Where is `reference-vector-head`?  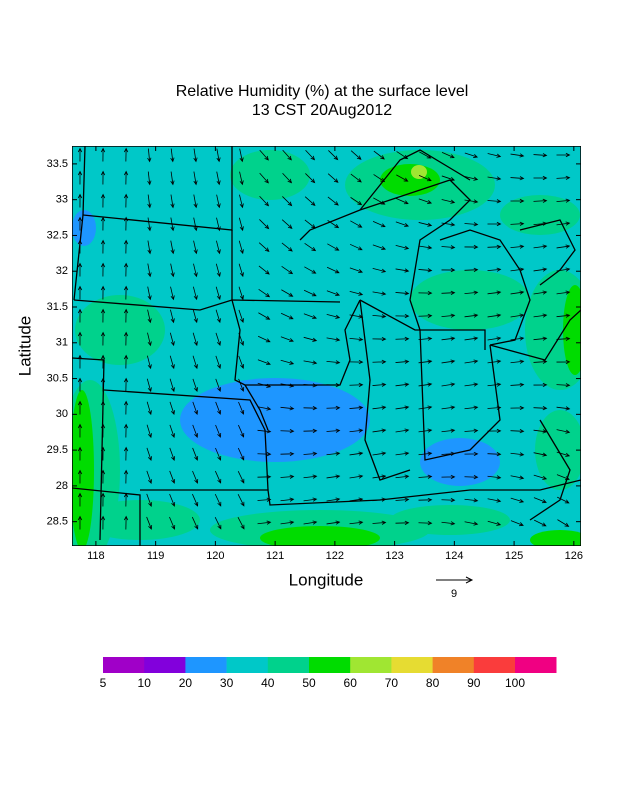
reference-vector-head is located at coordinates (469, 580).